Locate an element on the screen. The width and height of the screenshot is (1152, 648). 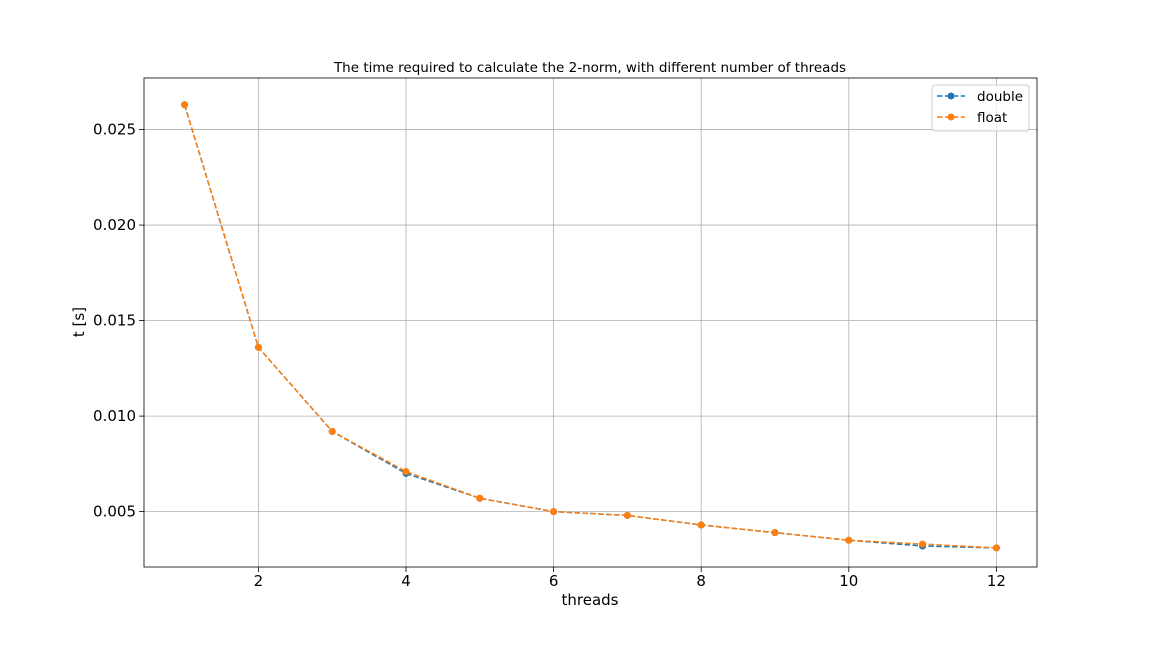
y-tick-label: 0.015 is located at coordinates (114, 321).